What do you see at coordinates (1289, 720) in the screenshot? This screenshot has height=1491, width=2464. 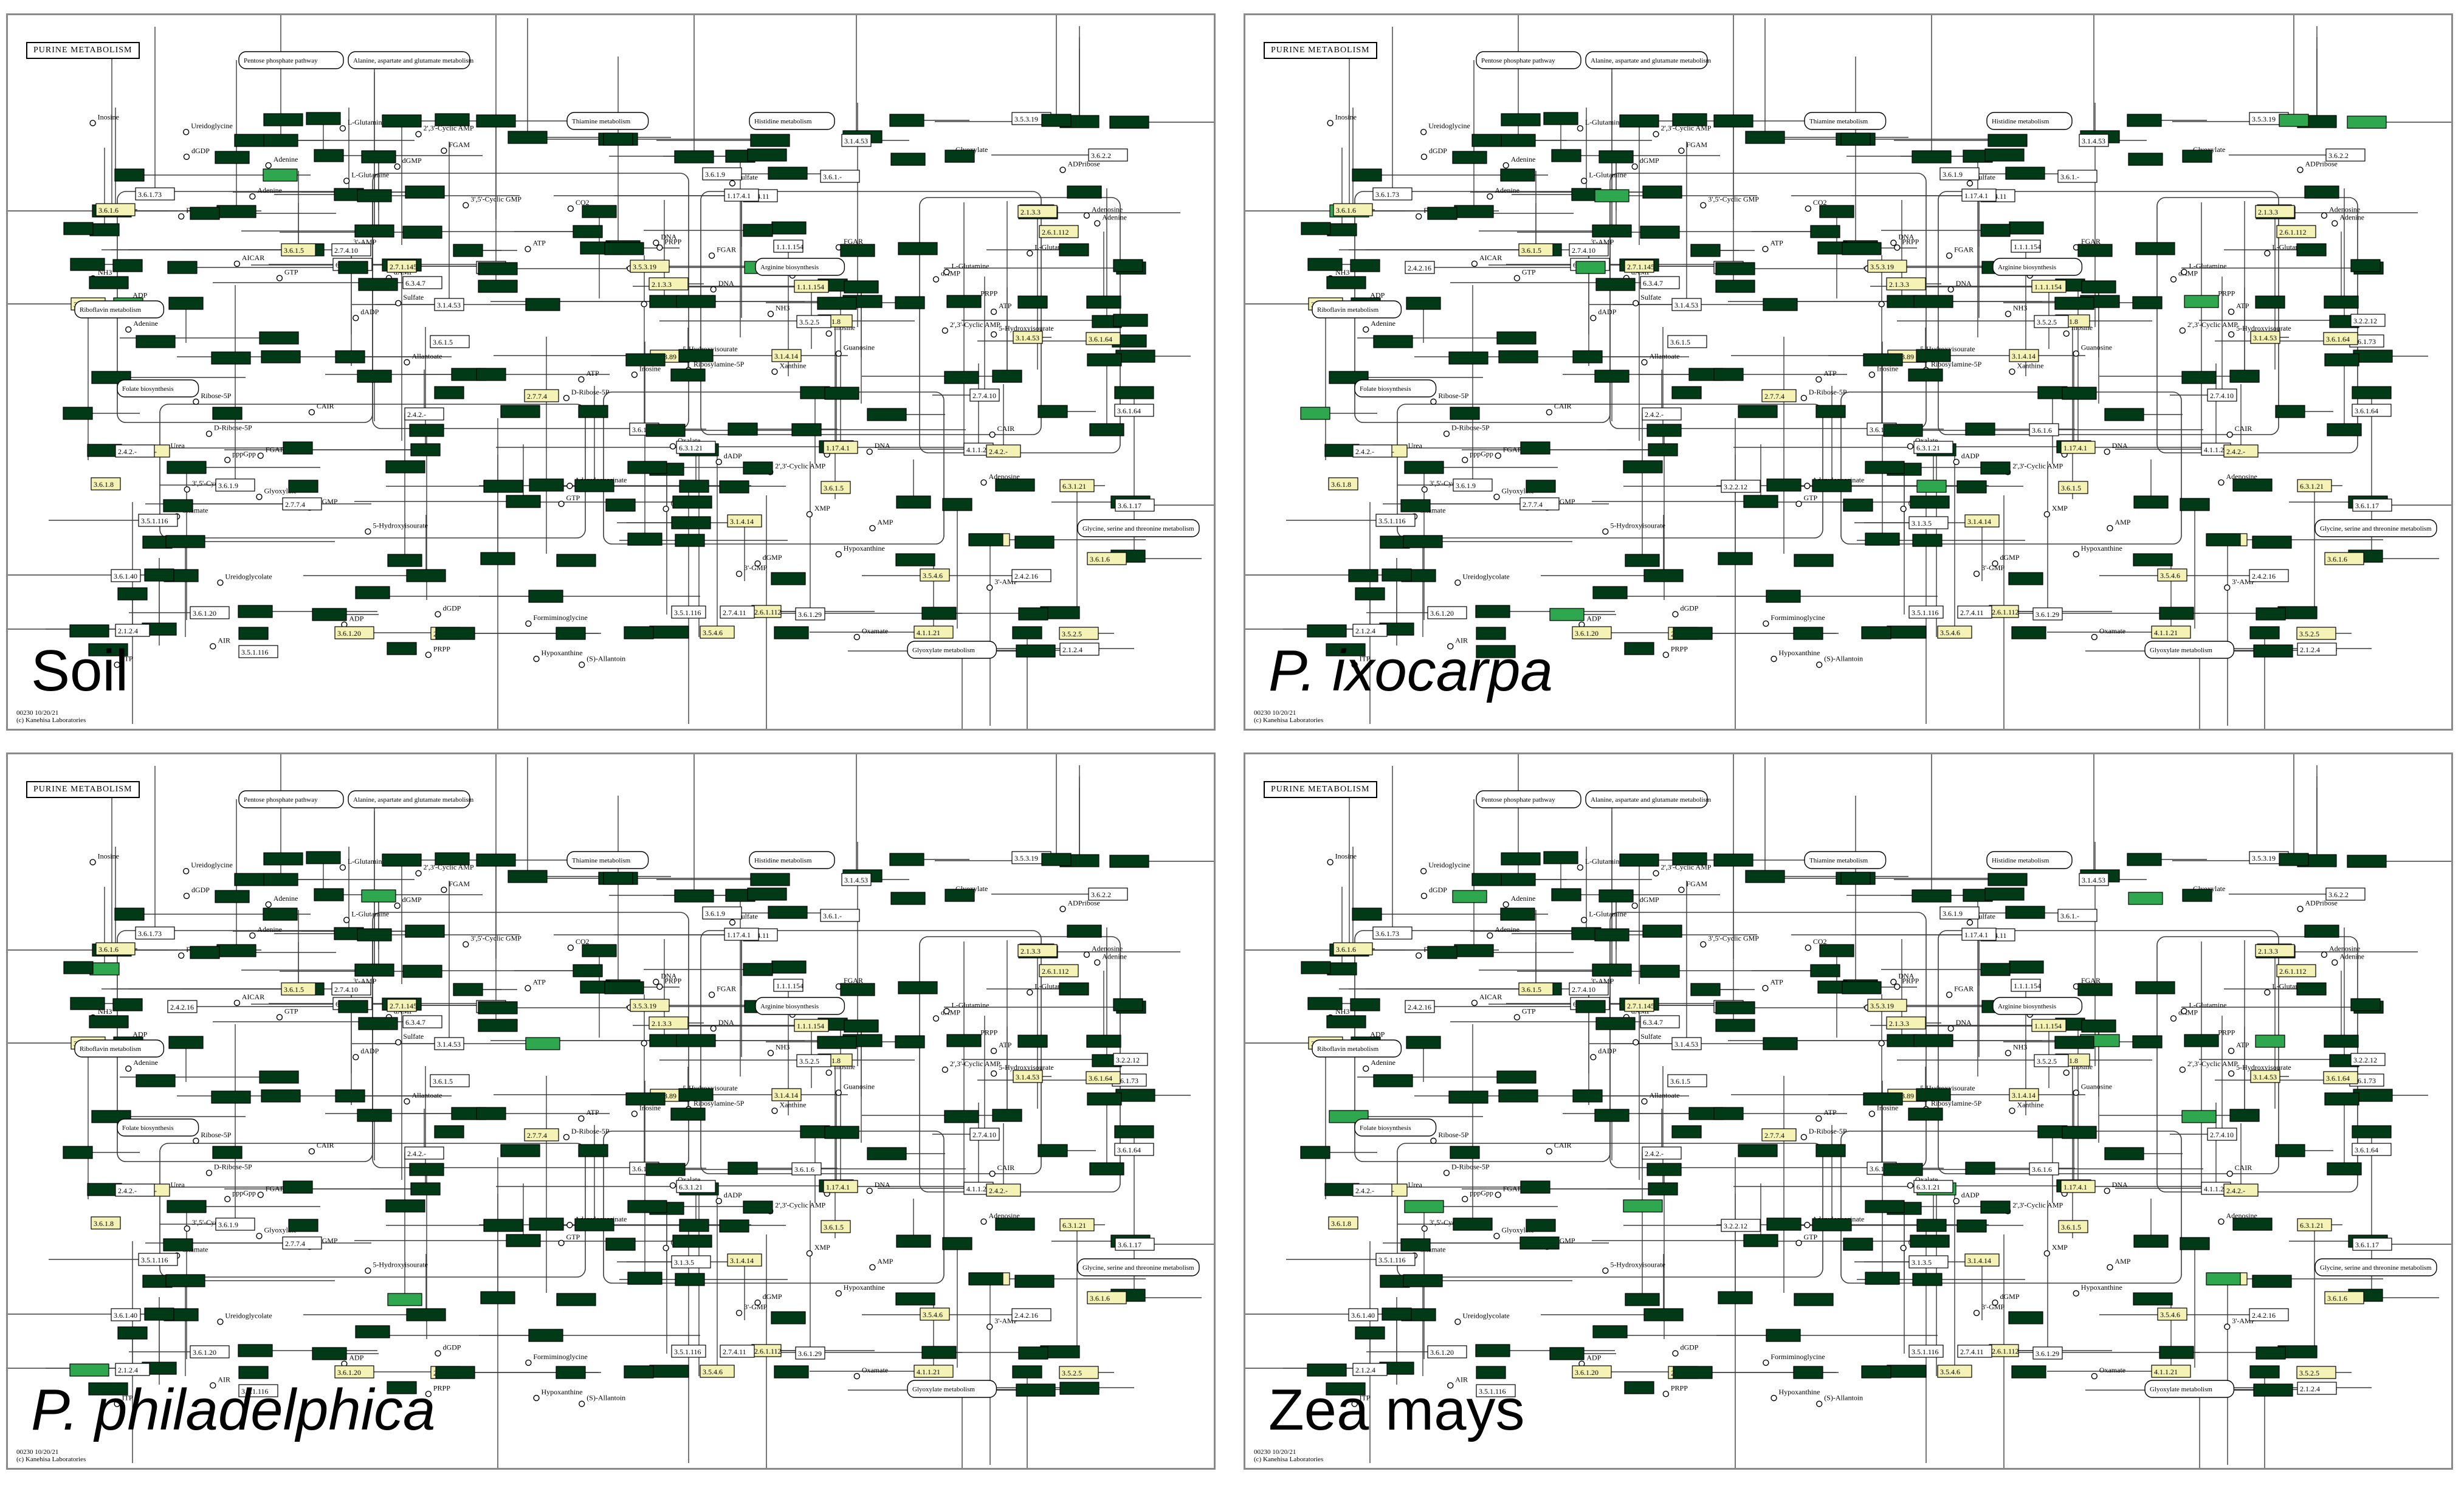 I see `map-credit: (c) Kanehisa Laboratories` at bounding box center [1289, 720].